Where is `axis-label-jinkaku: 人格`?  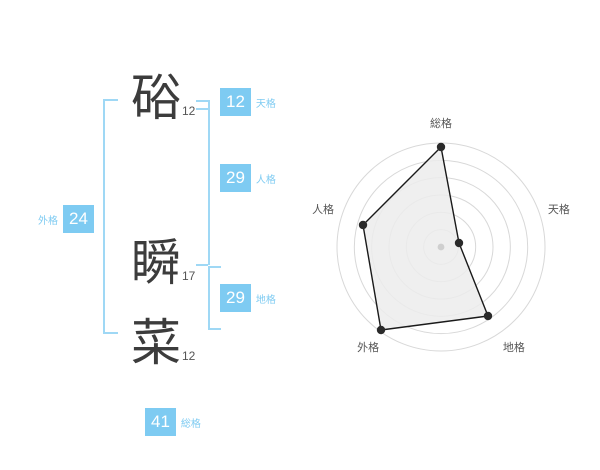 axis-label-jinkaku: 人格 is located at coordinates (323, 209).